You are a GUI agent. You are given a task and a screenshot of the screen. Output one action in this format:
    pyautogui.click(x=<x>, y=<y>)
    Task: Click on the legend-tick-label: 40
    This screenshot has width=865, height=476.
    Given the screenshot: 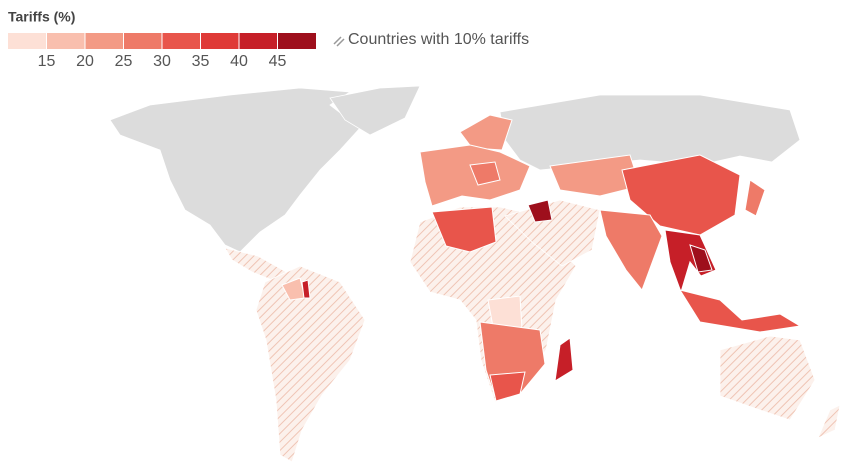 What is the action you would take?
    pyautogui.click(x=239, y=61)
    